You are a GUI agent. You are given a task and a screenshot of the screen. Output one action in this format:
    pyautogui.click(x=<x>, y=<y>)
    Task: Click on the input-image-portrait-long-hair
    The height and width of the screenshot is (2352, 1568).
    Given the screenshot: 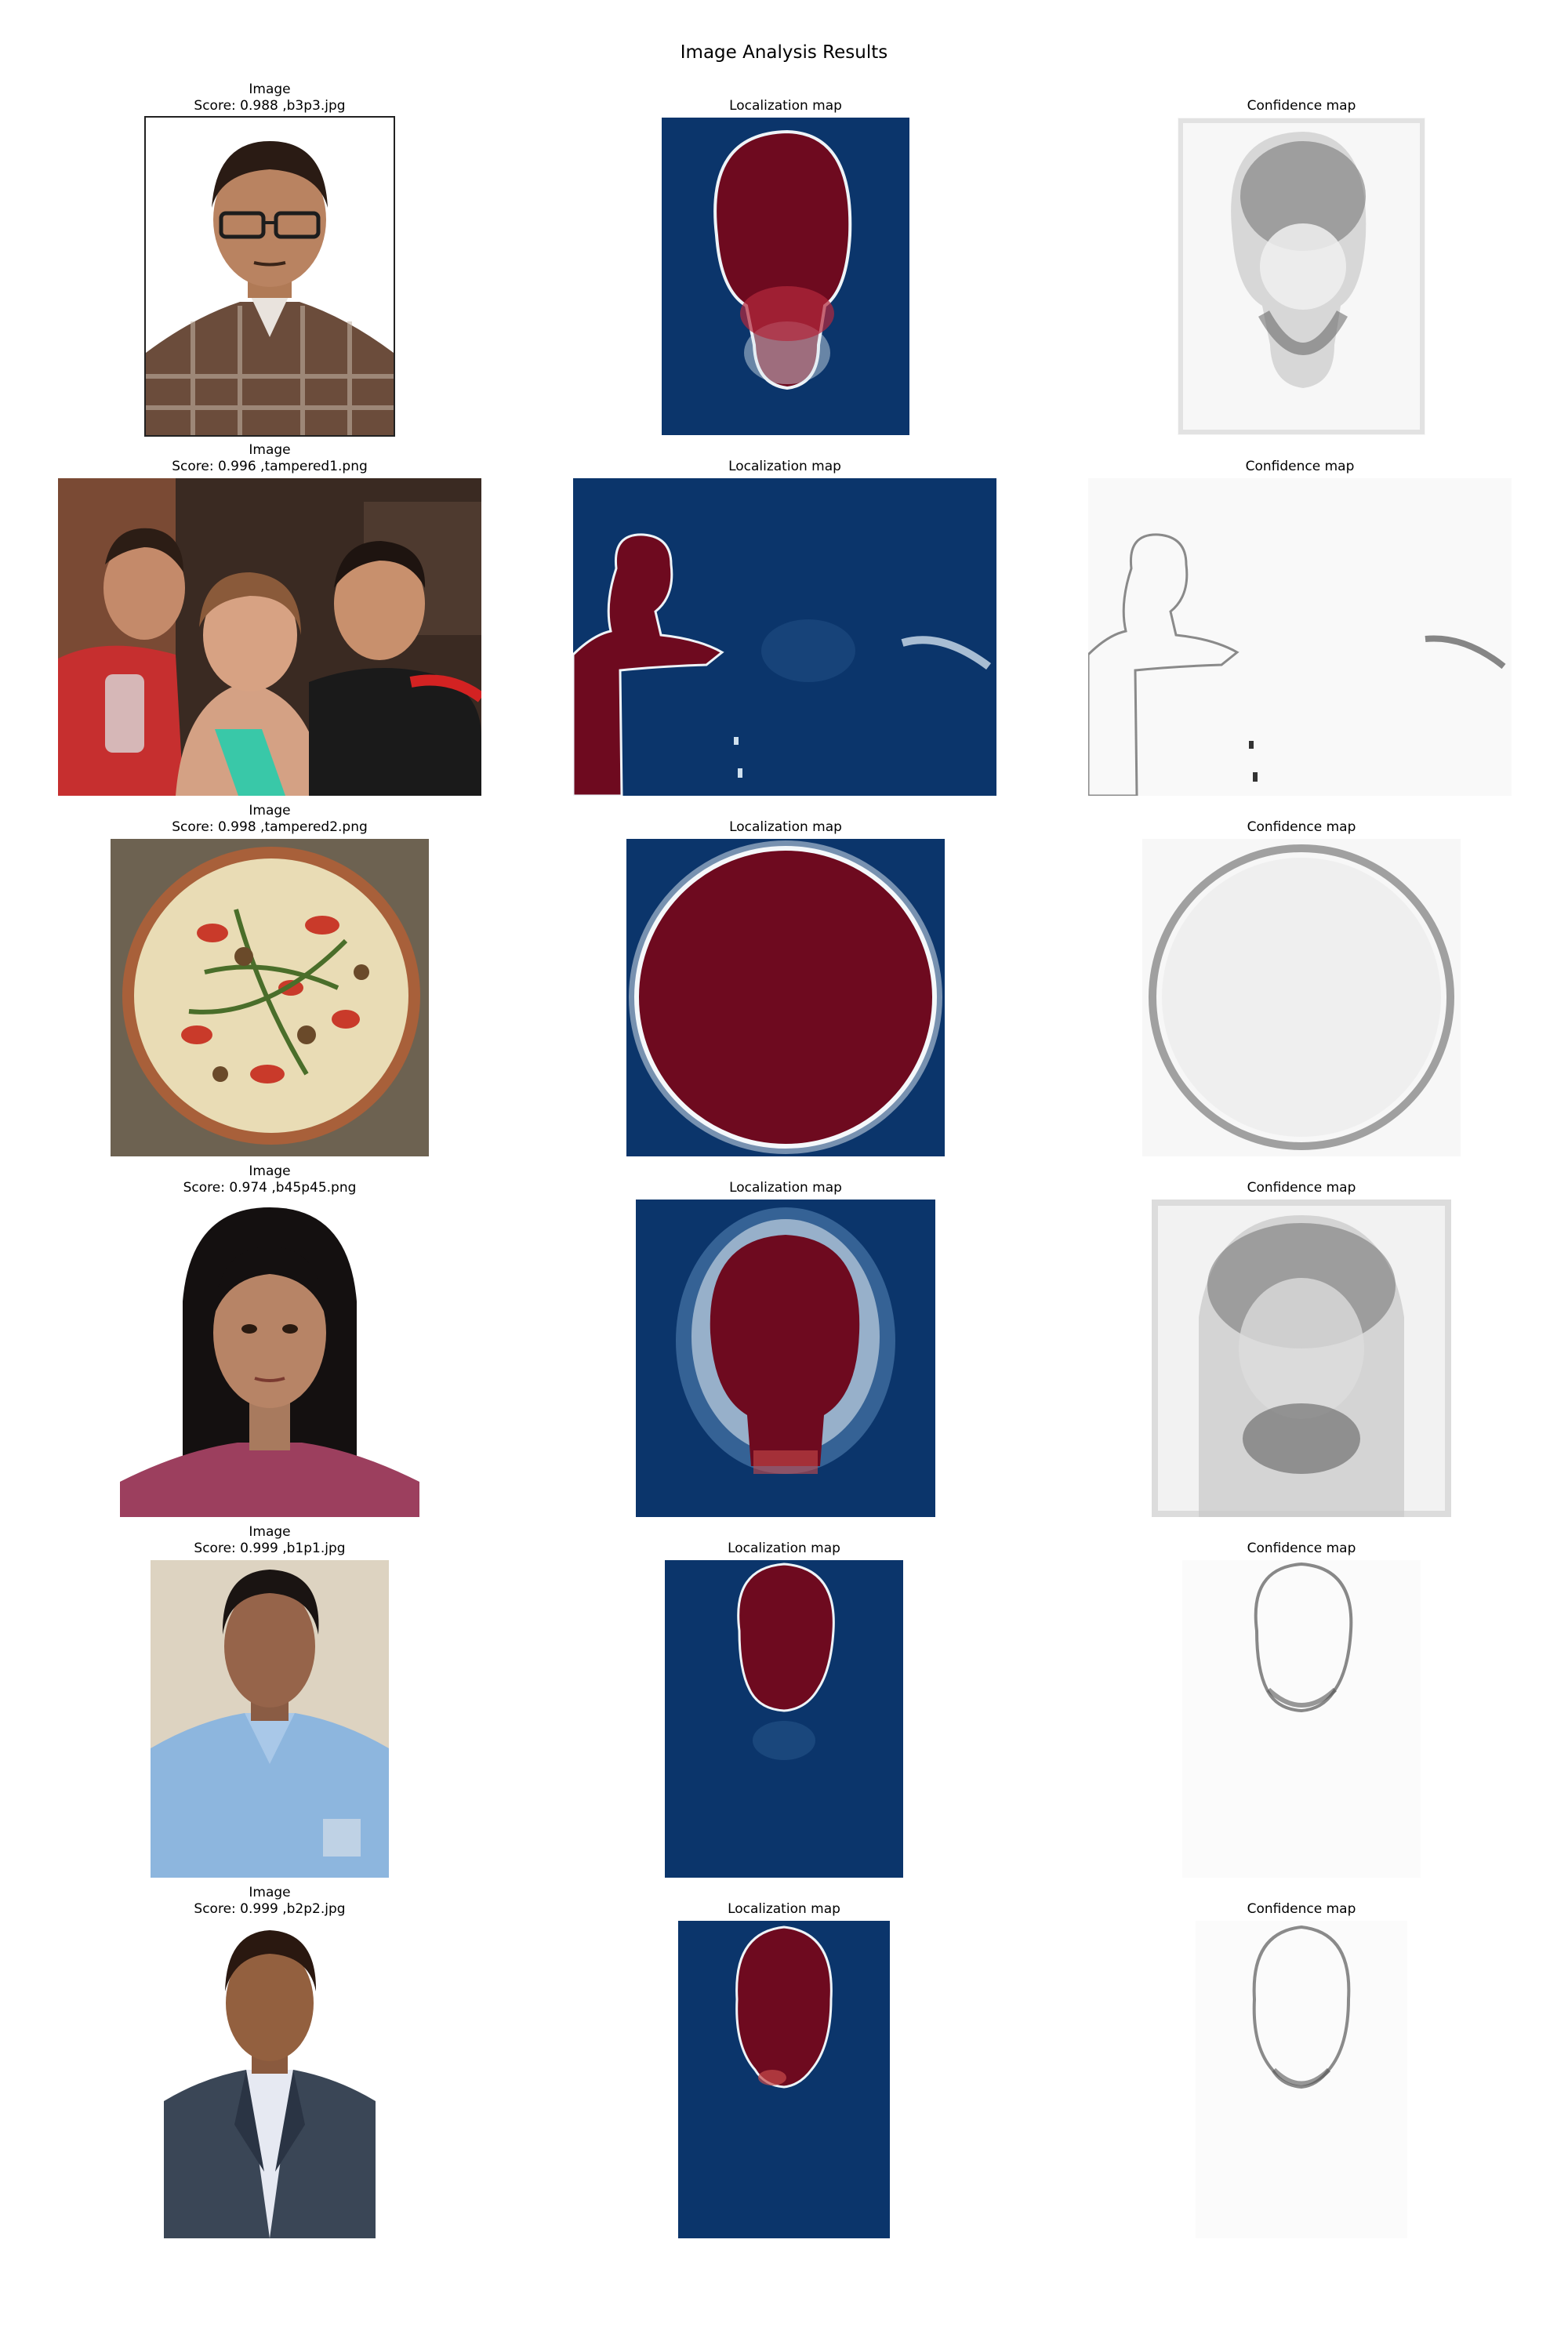 What is the action you would take?
    pyautogui.click(x=269, y=1358)
    